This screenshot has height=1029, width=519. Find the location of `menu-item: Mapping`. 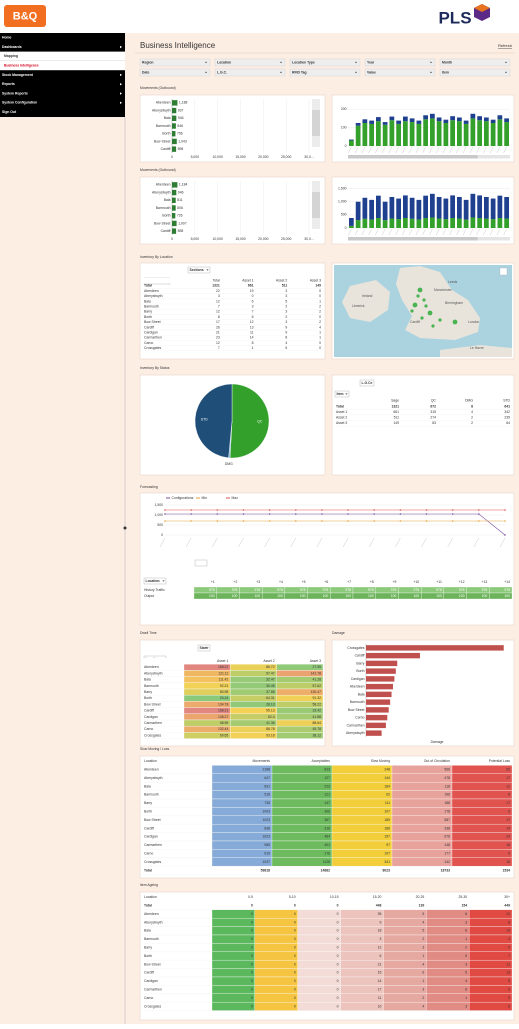

menu-item: Mapping is located at coordinates (11, 56).